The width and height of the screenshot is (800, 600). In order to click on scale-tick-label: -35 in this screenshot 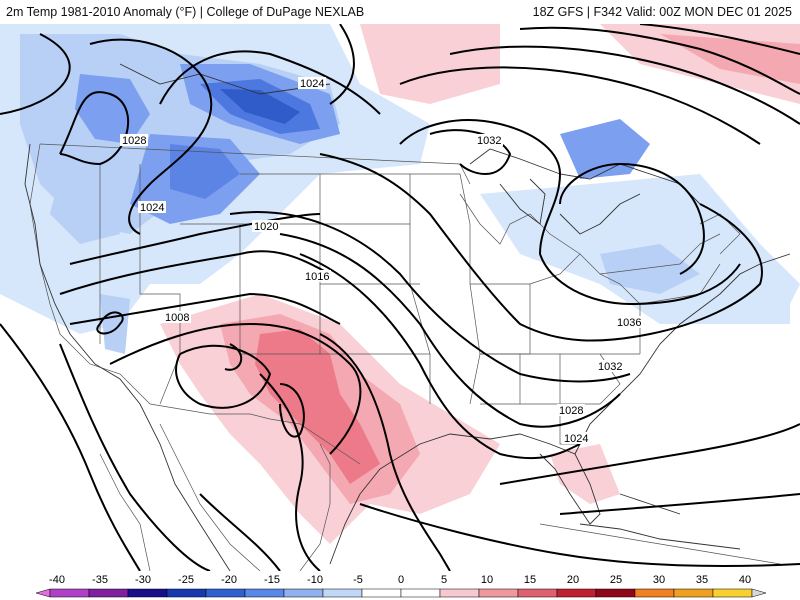, I will do `click(100, 580)`.